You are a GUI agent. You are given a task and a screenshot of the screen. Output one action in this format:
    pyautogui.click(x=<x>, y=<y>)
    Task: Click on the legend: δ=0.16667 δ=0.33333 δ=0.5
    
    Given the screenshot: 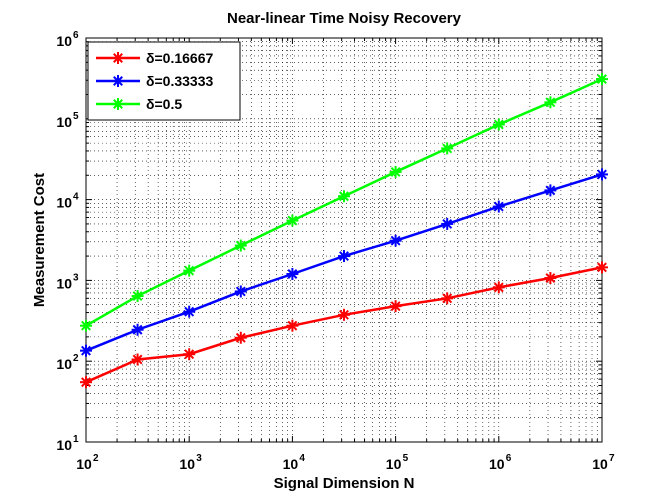 What is the action you would take?
    pyautogui.click(x=164, y=81)
    